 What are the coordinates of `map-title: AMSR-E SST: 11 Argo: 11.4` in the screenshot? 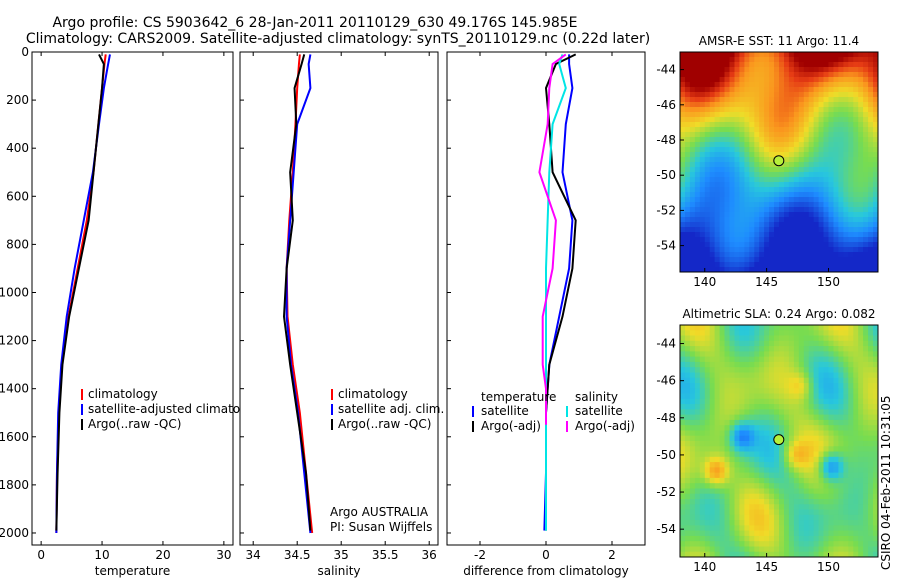 It's located at (779, 41).